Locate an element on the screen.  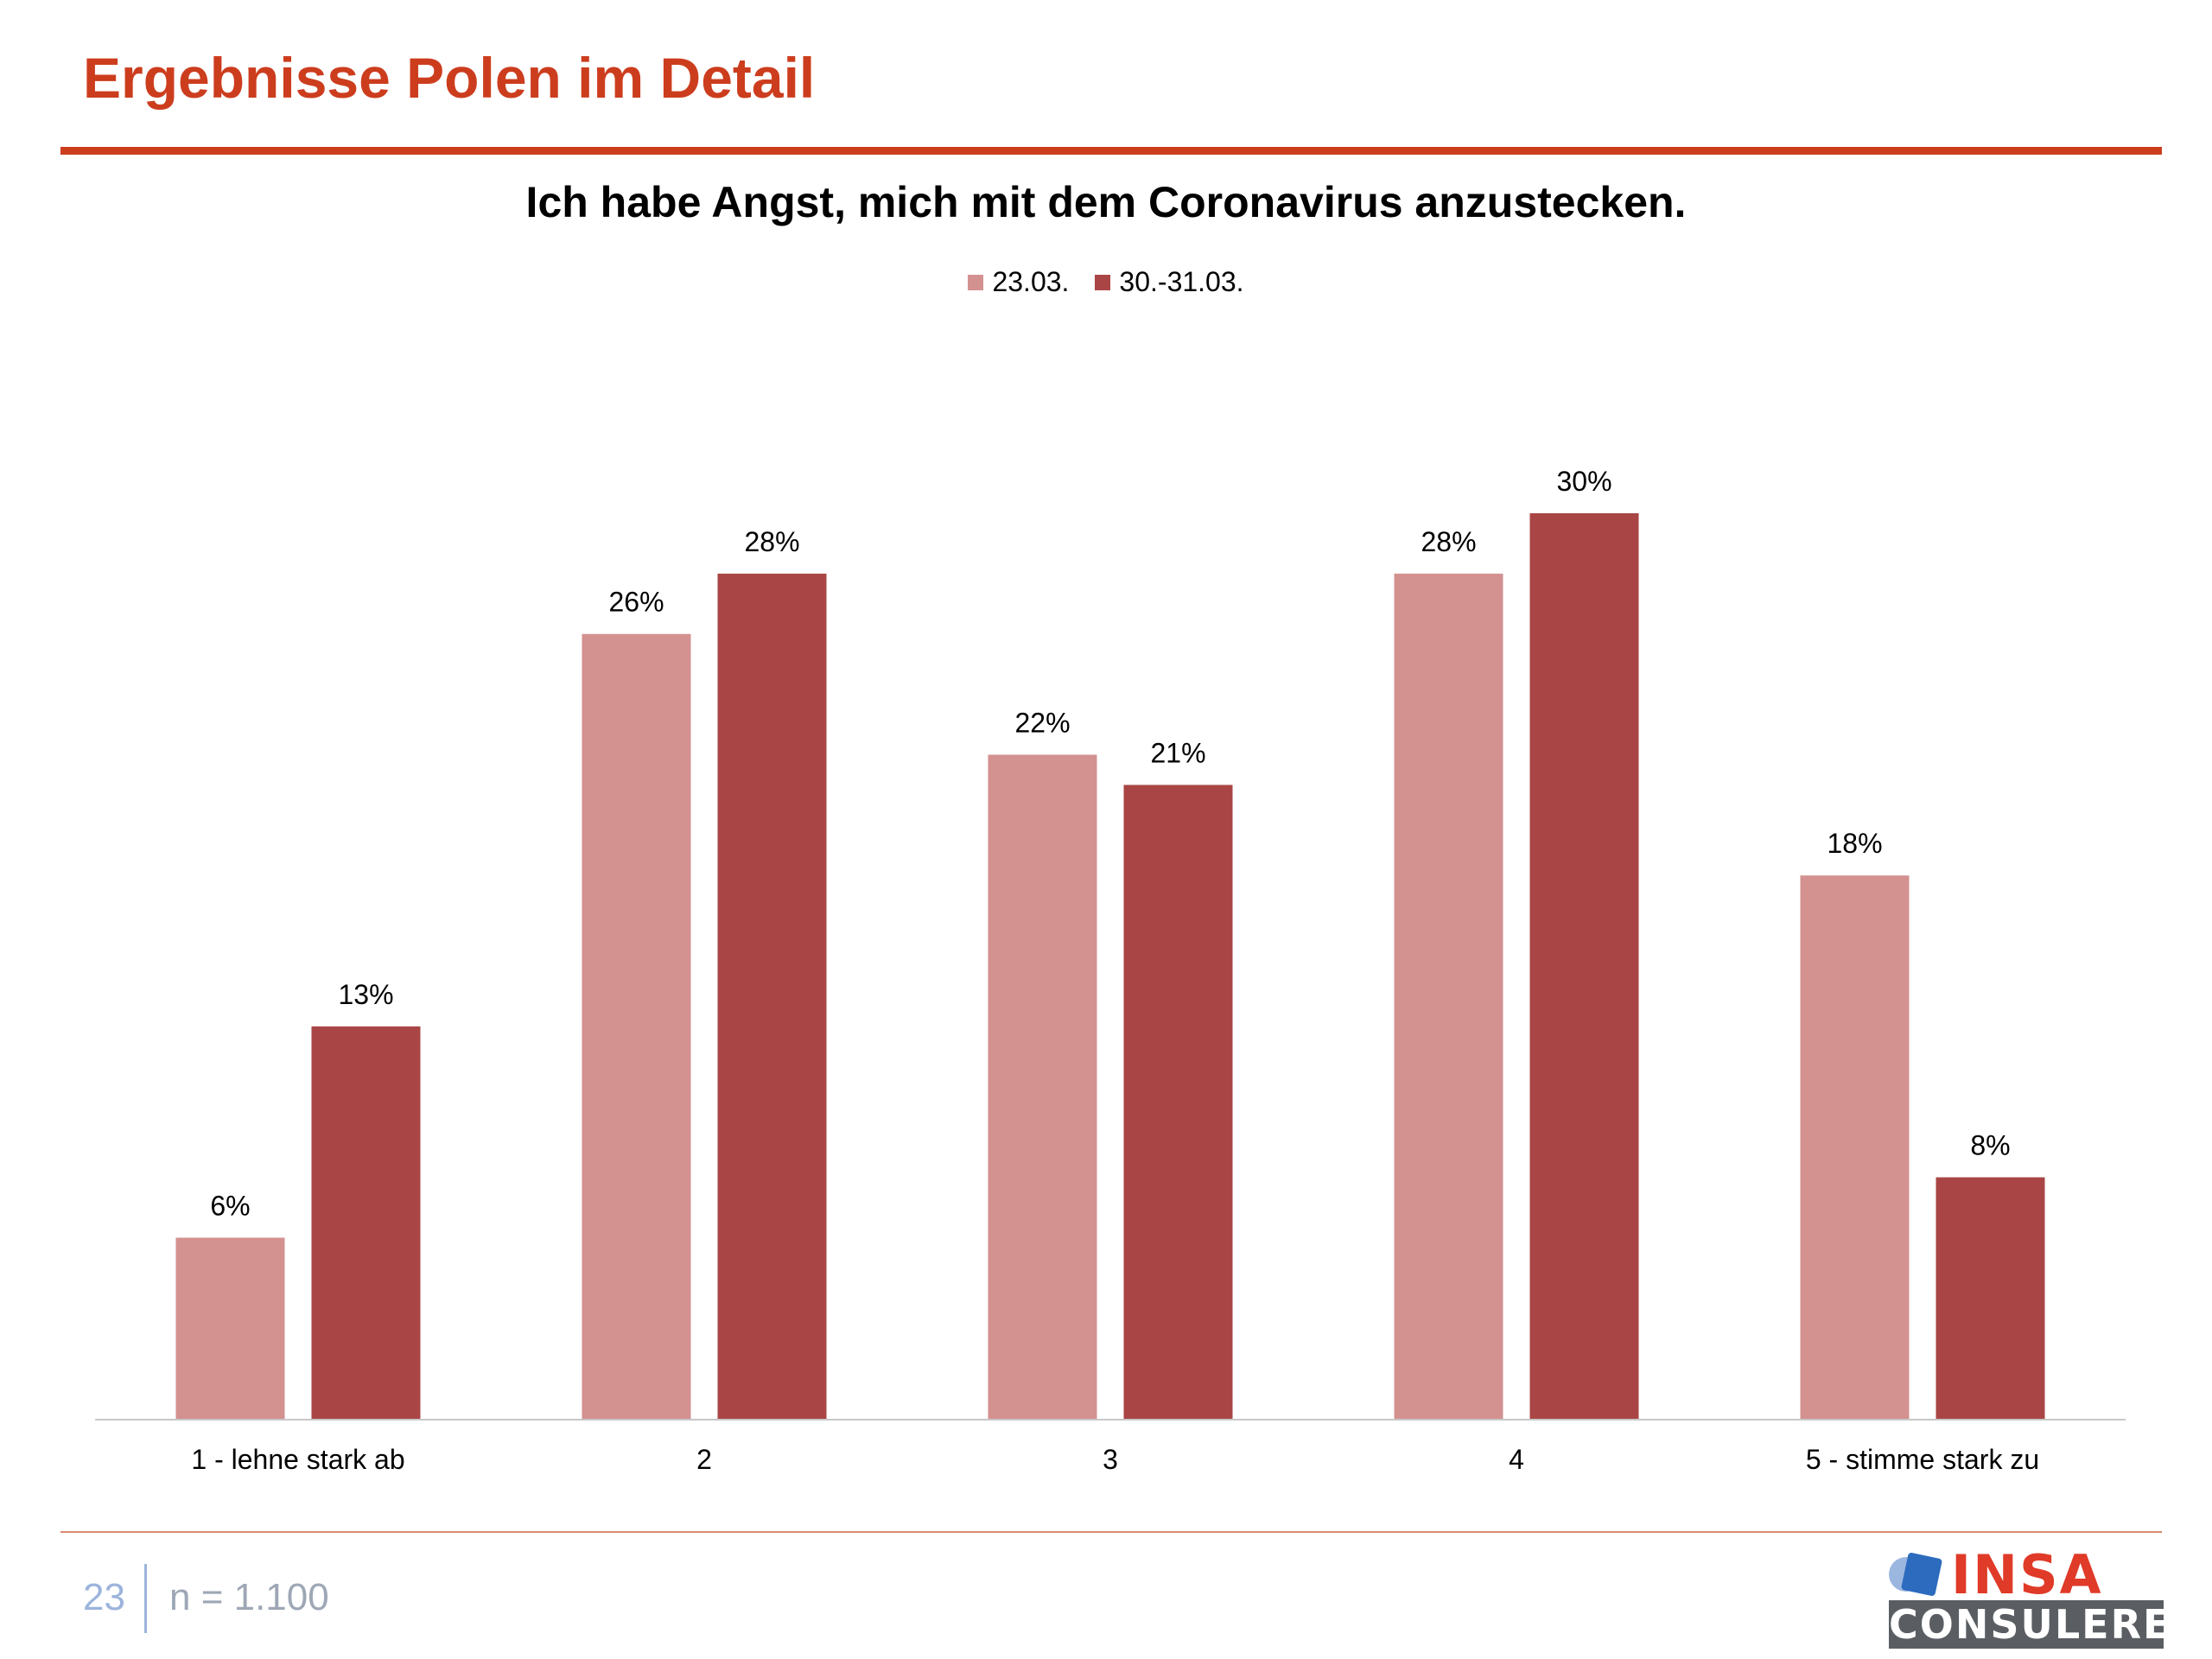
data-label-series-1-cat-5: 18% is located at coordinates (1854, 843).